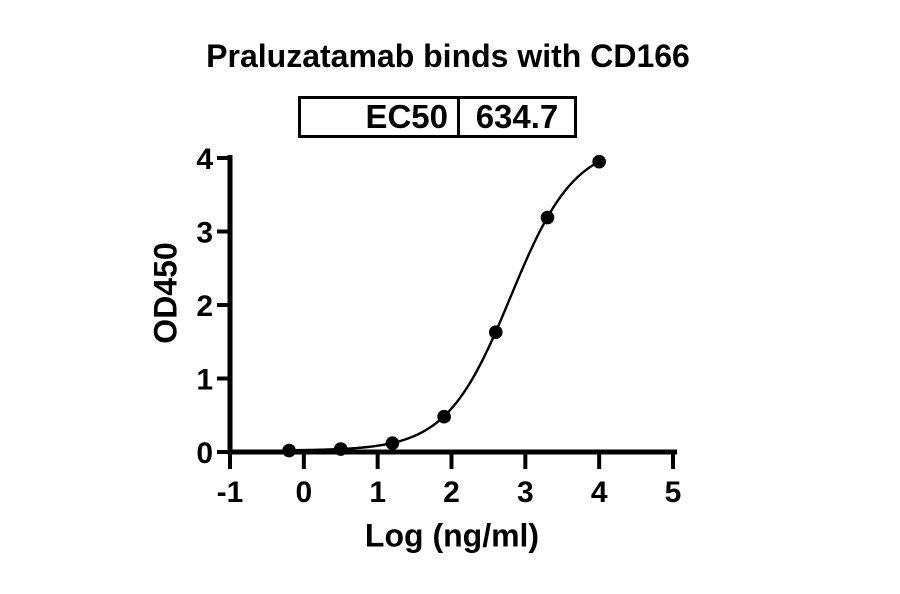  Describe the element at coordinates (452, 535) in the screenshot. I see `x-axis-title: Log (ng/ml)` at that location.